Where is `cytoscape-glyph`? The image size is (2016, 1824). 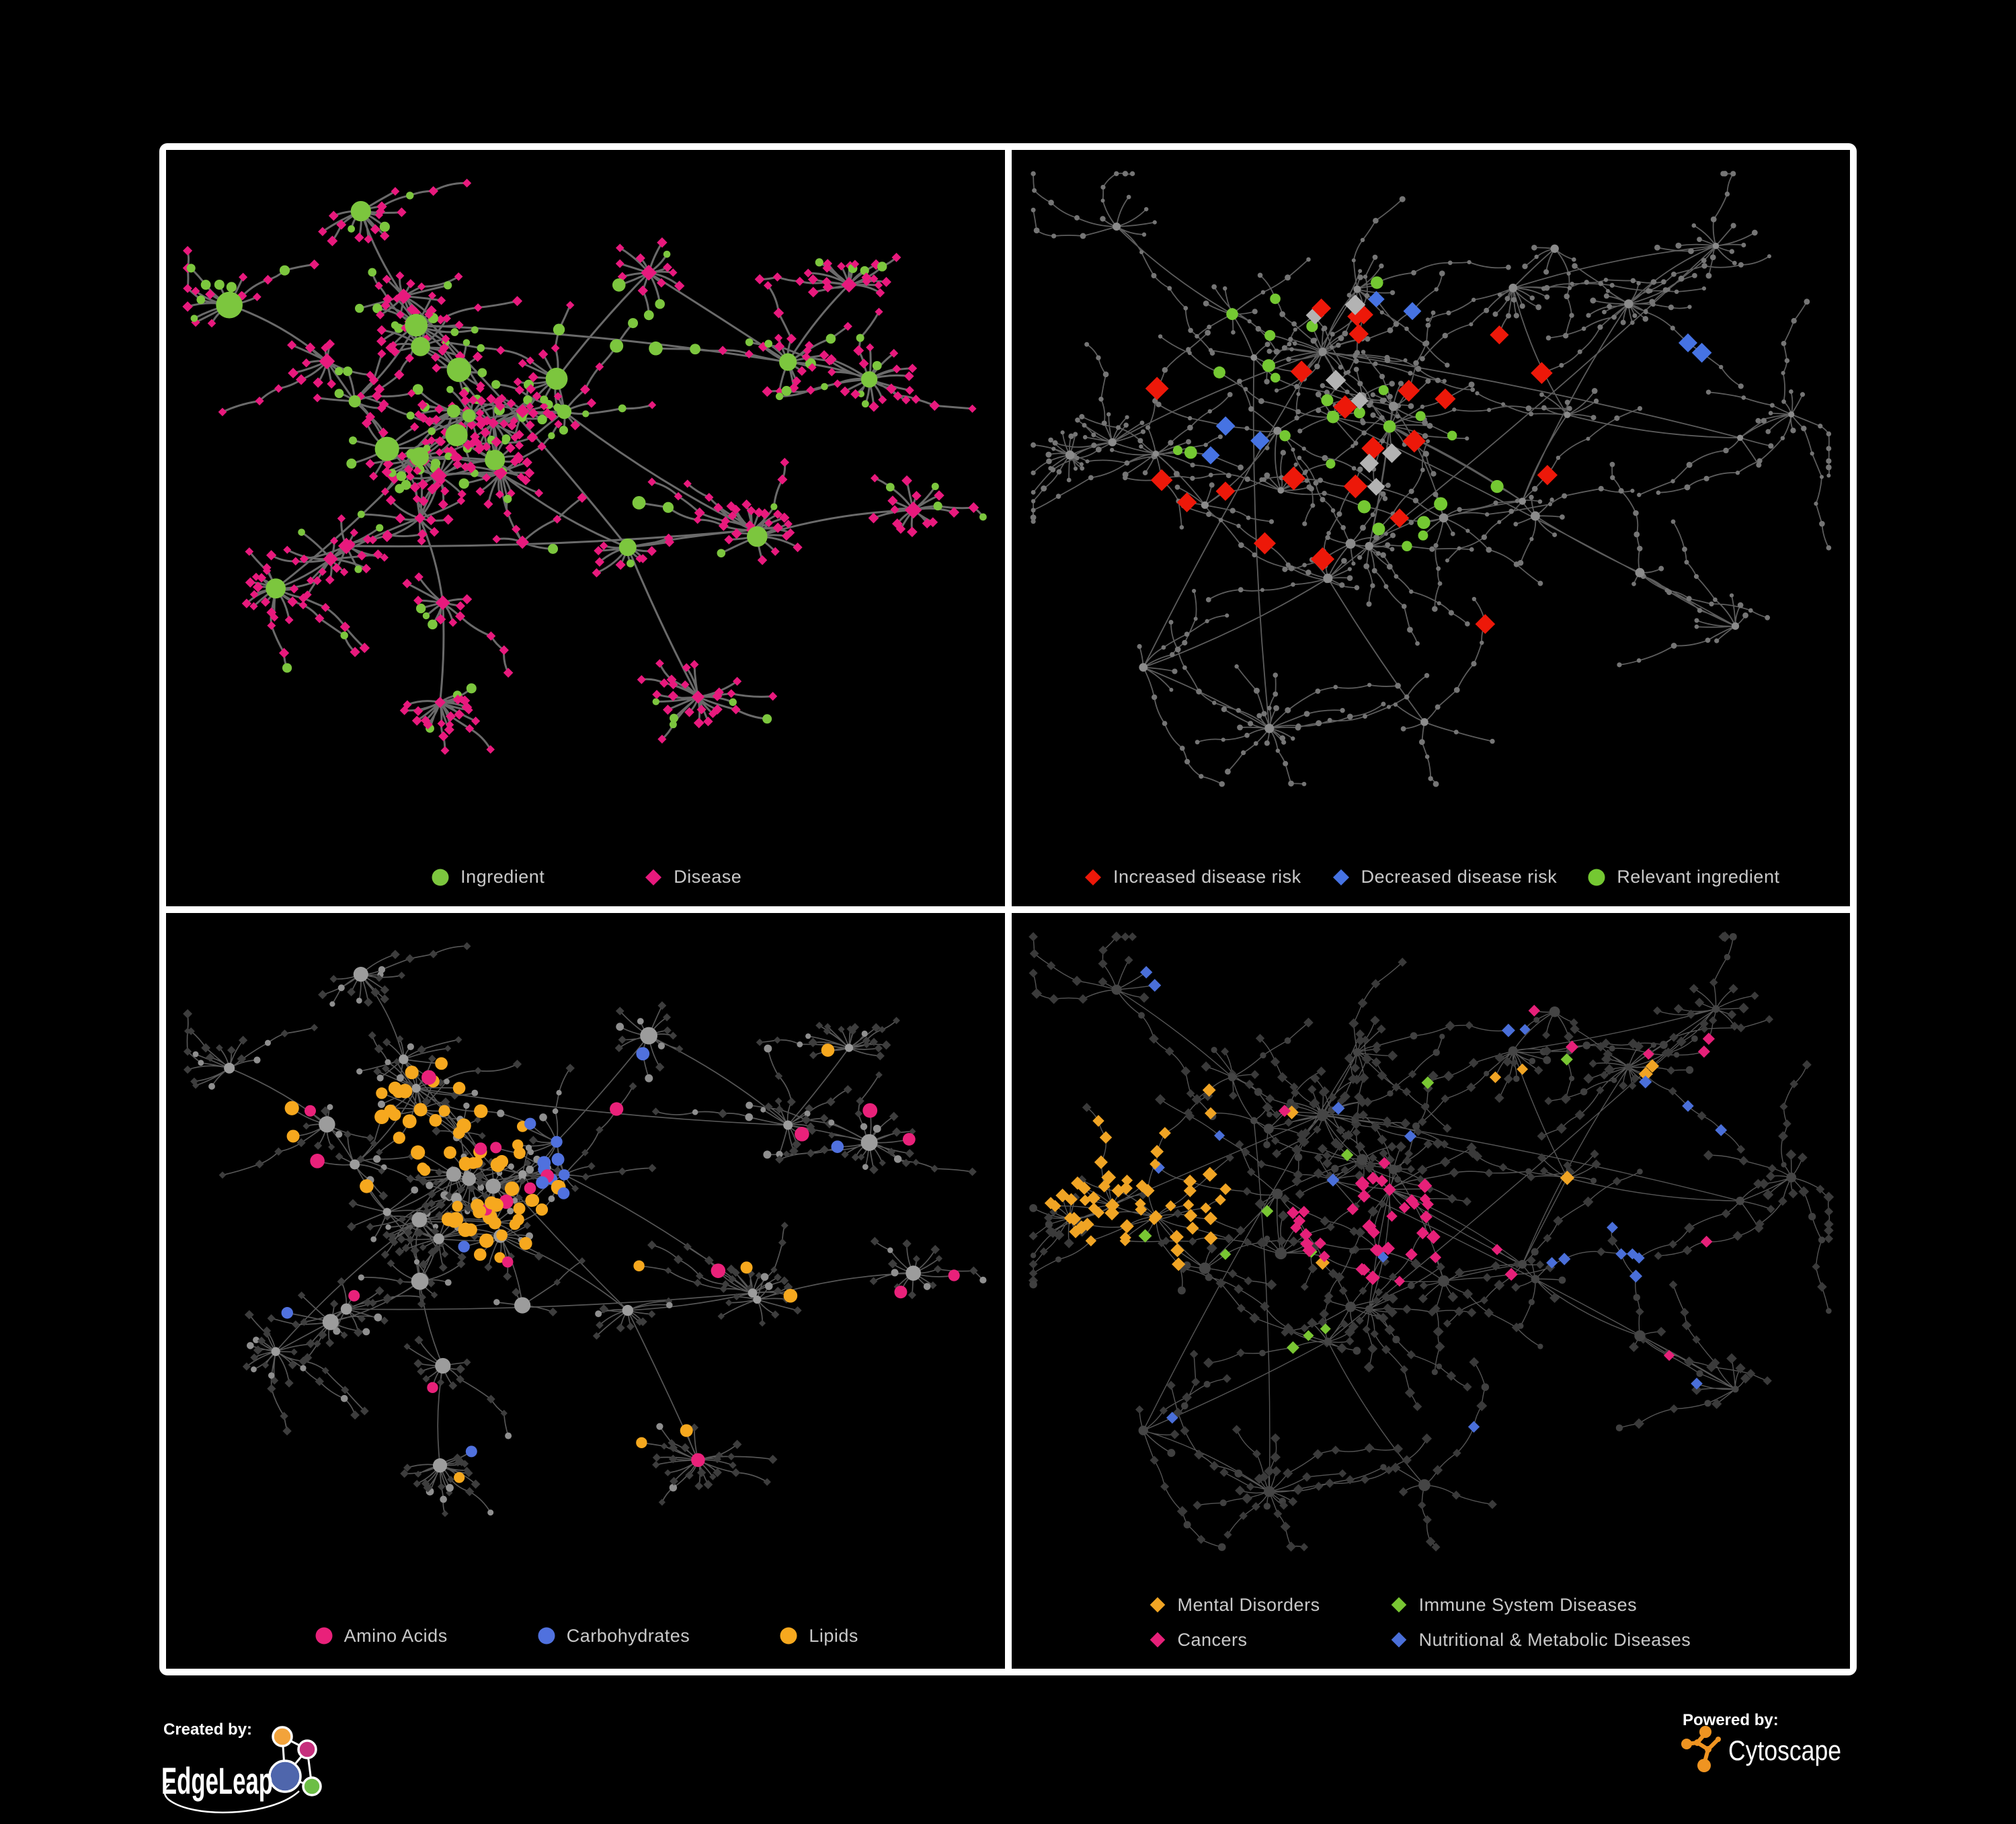
cytoscape-glyph is located at coordinates (1701, 1749).